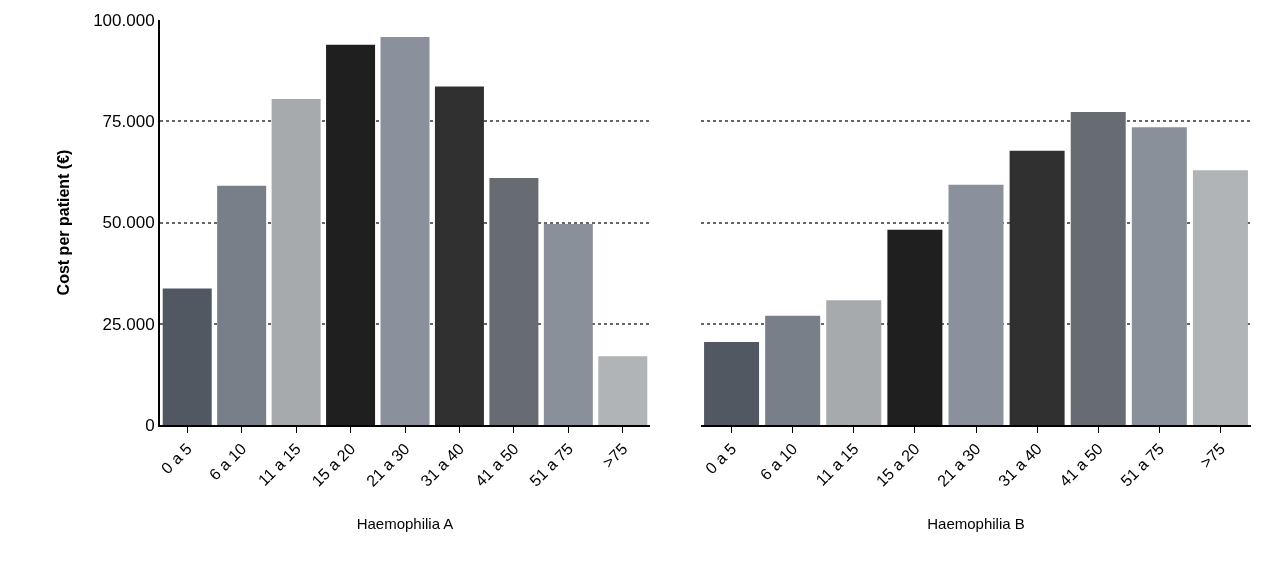 Image resolution: width=1261 pixels, height=562 pixels. What do you see at coordinates (128, 223) in the screenshot?
I see `y-tick-label: 50.000` at bounding box center [128, 223].